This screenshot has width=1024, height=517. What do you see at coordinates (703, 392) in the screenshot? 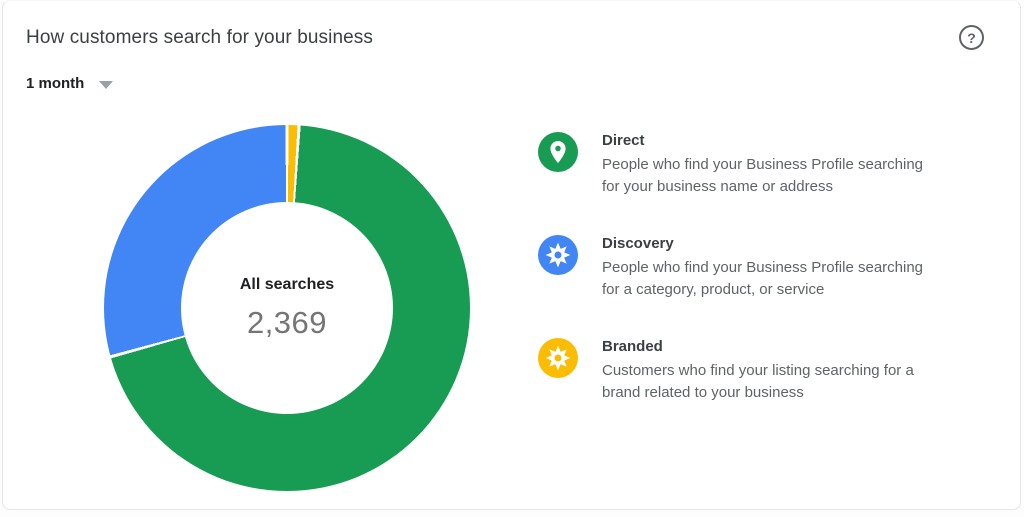
I see `legend-desc-line: brand related to your business` at bounding box center [703, 392].